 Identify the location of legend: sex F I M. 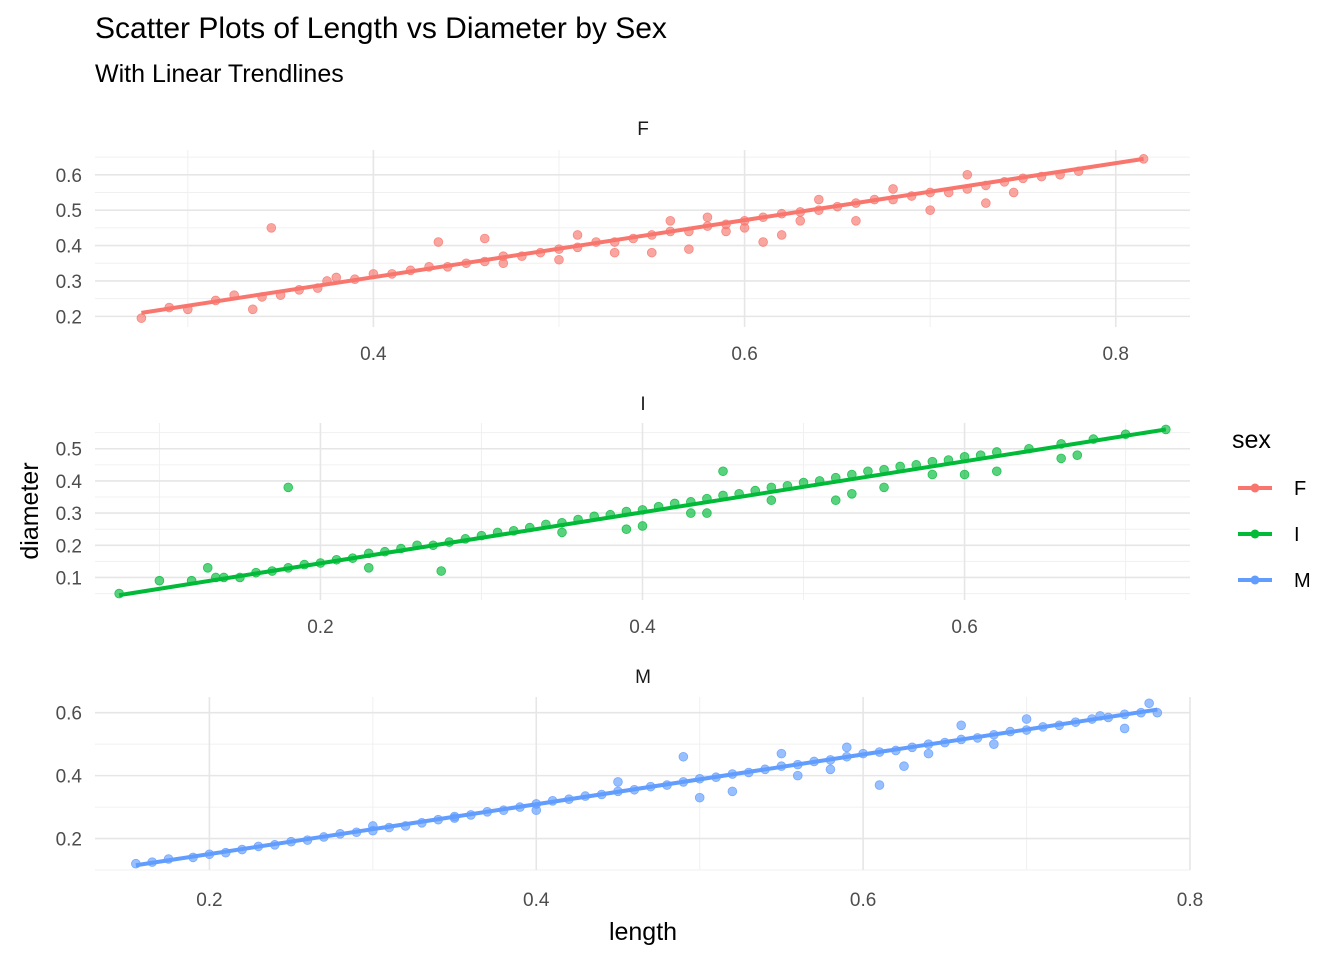
(1271, 509).